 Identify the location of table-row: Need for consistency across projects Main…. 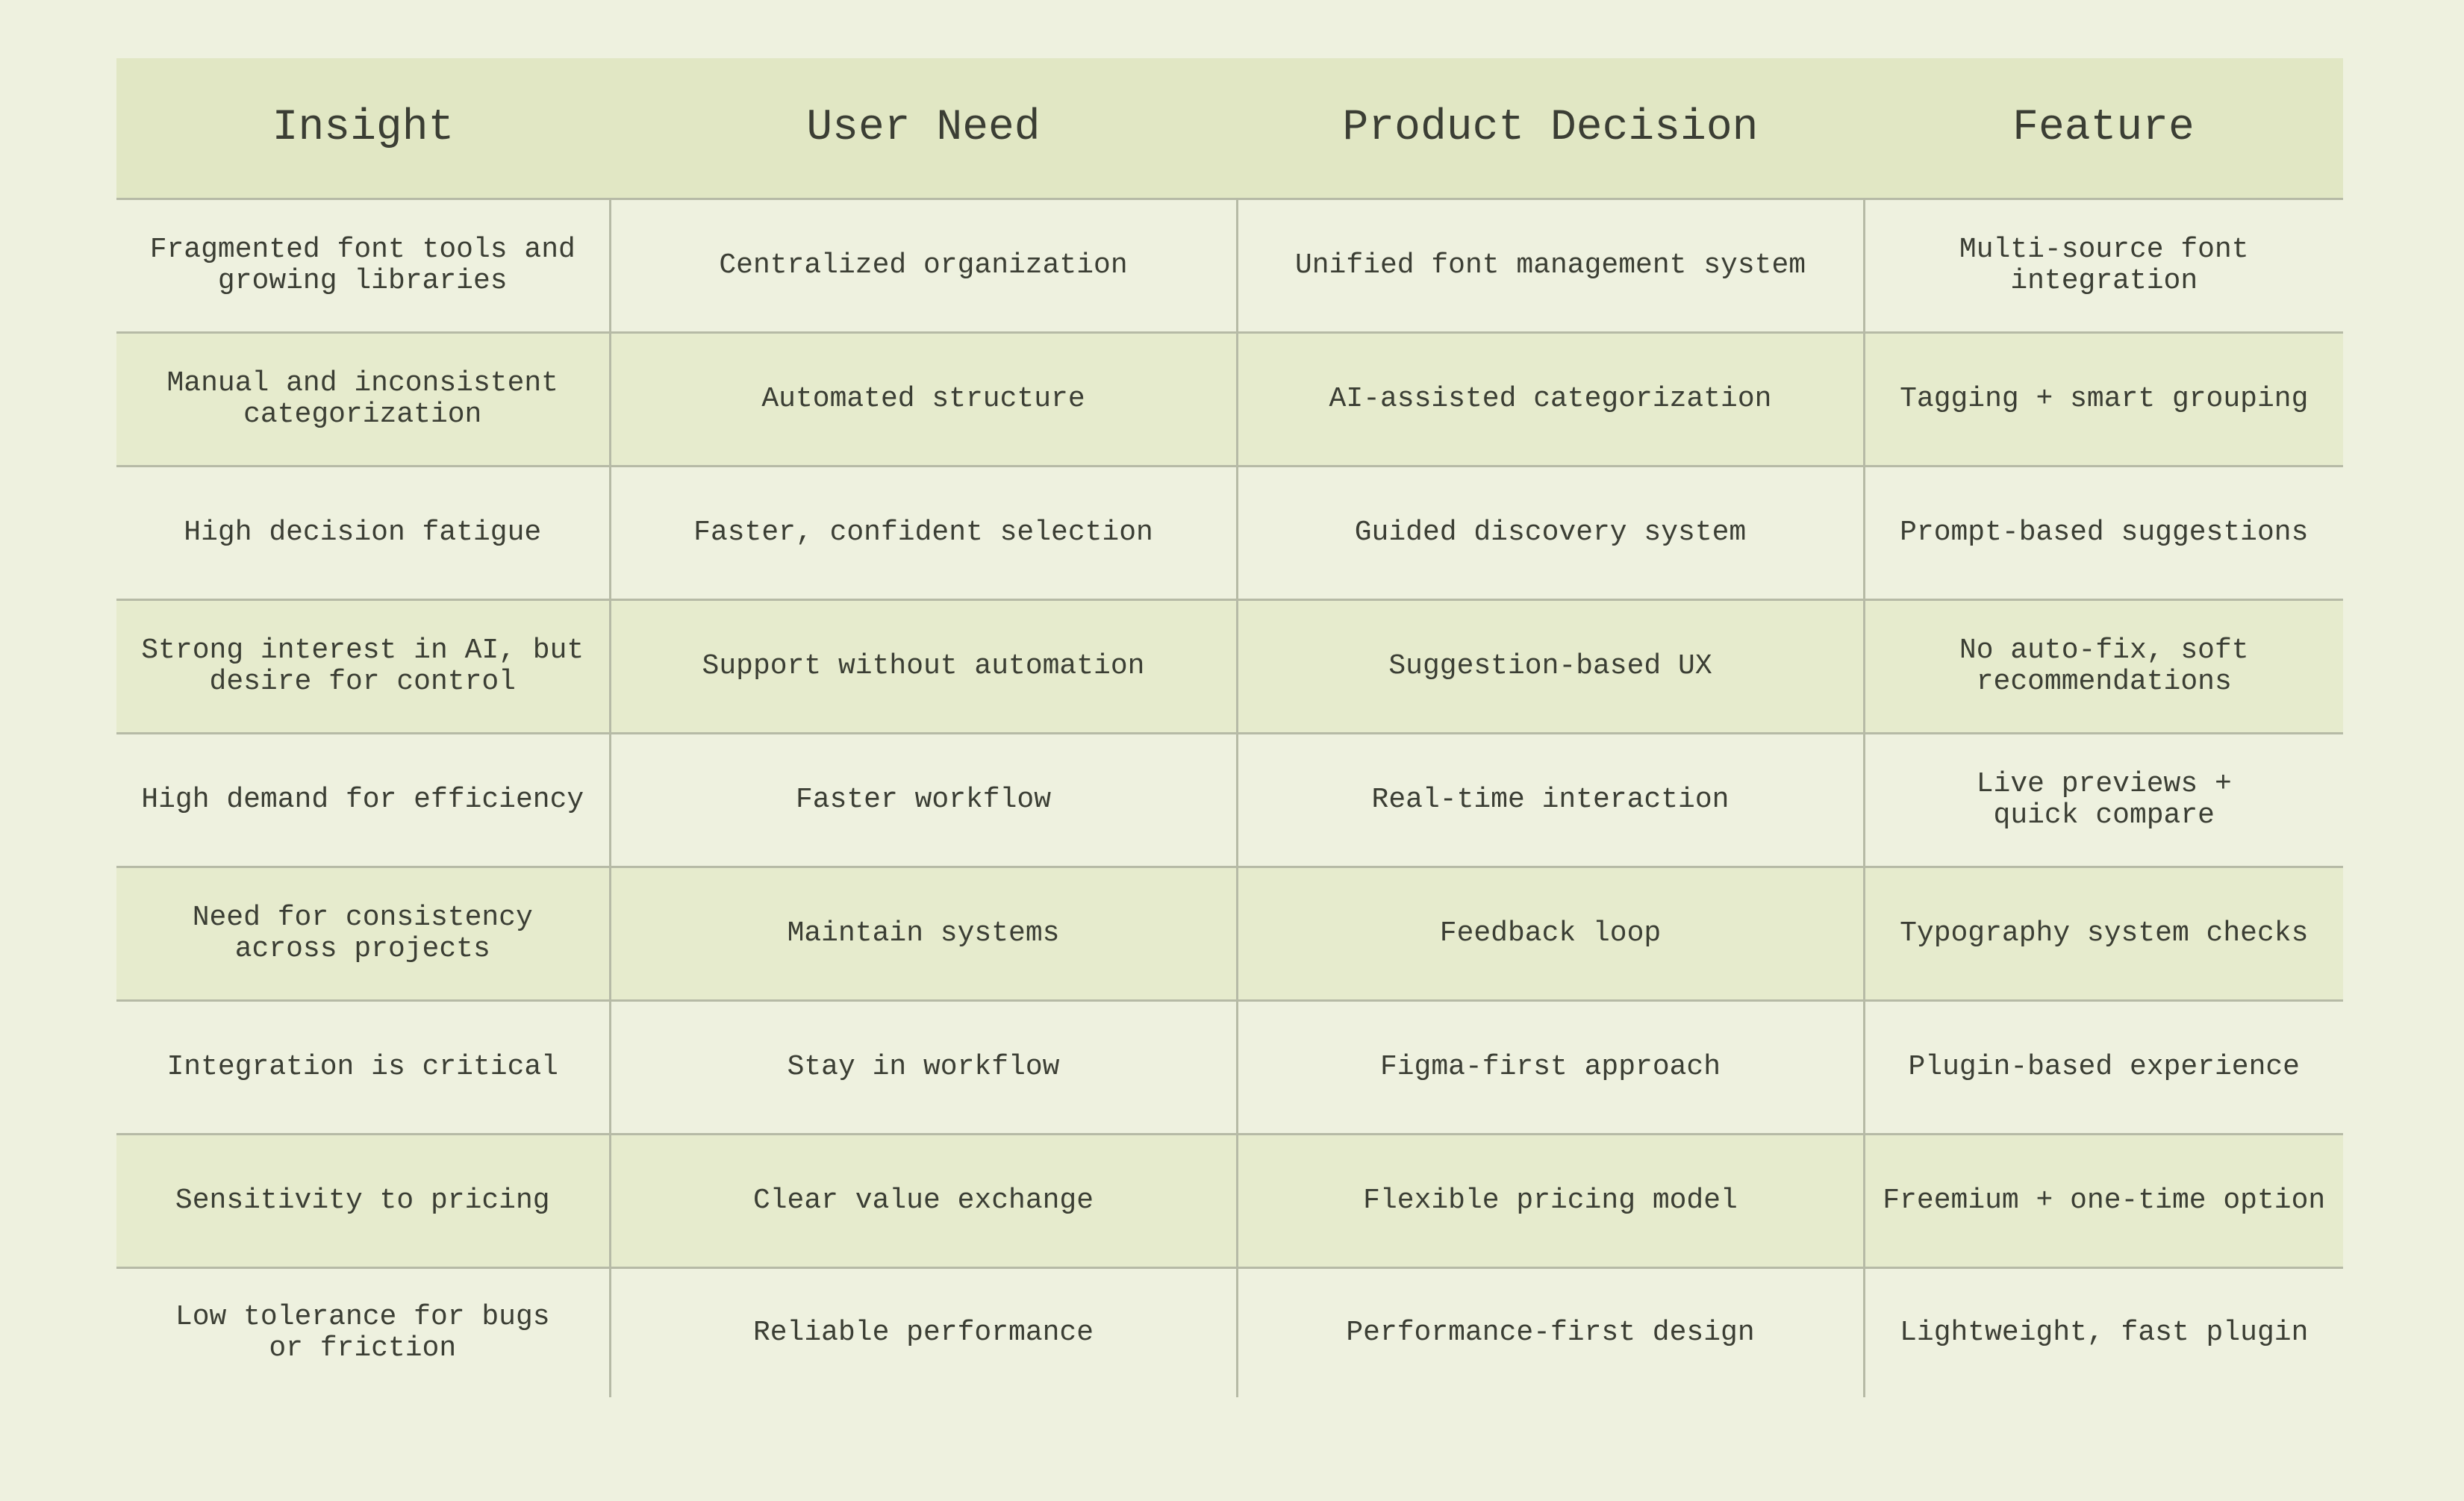
(1229, 934).